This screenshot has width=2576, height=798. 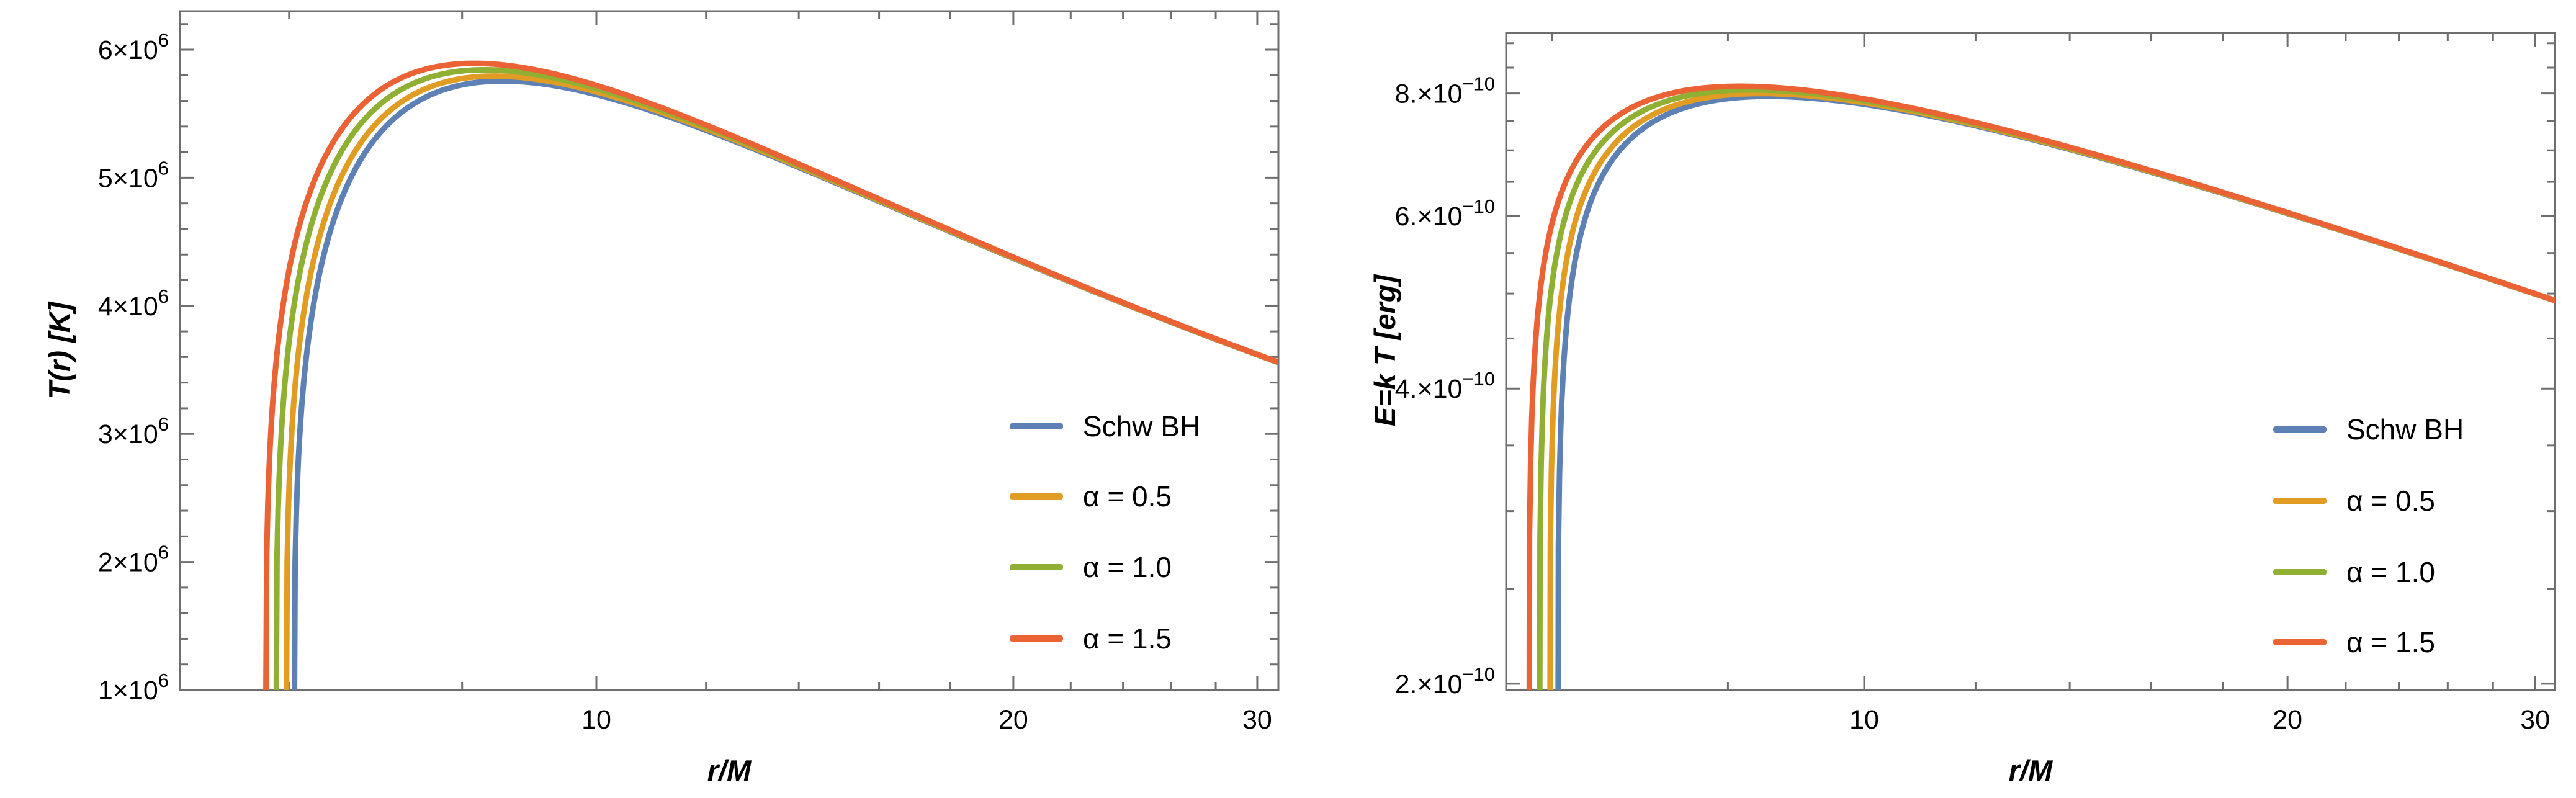 I want to click on left-x-axis-title: r/M, so click(x=730, y=770).